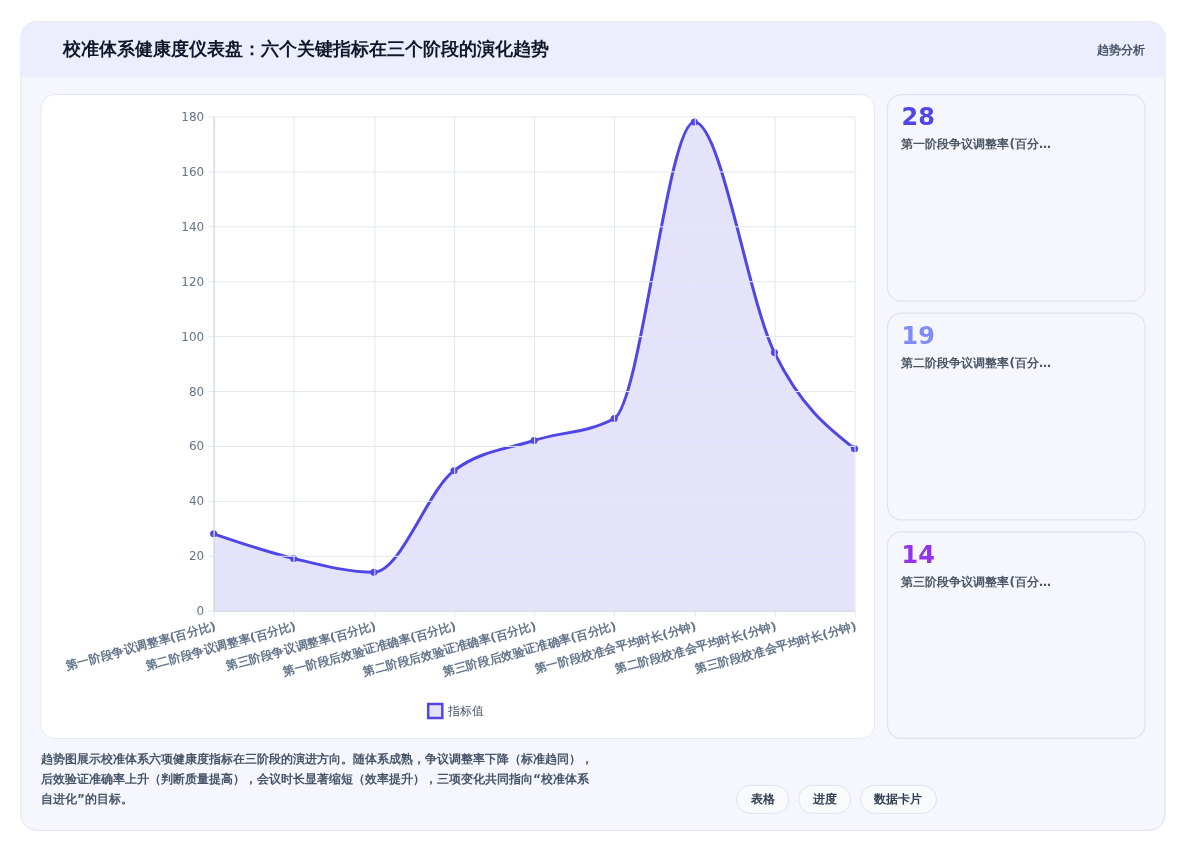  I want to click on data-label: 14, so click(918, 554).